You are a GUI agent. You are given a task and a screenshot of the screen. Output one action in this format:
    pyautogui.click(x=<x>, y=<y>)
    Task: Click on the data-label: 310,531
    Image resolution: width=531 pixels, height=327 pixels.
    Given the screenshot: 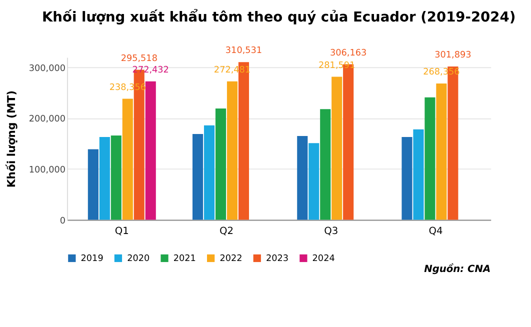 What is the action you would take?
    pyautogui.click(x=243, y=51)
    